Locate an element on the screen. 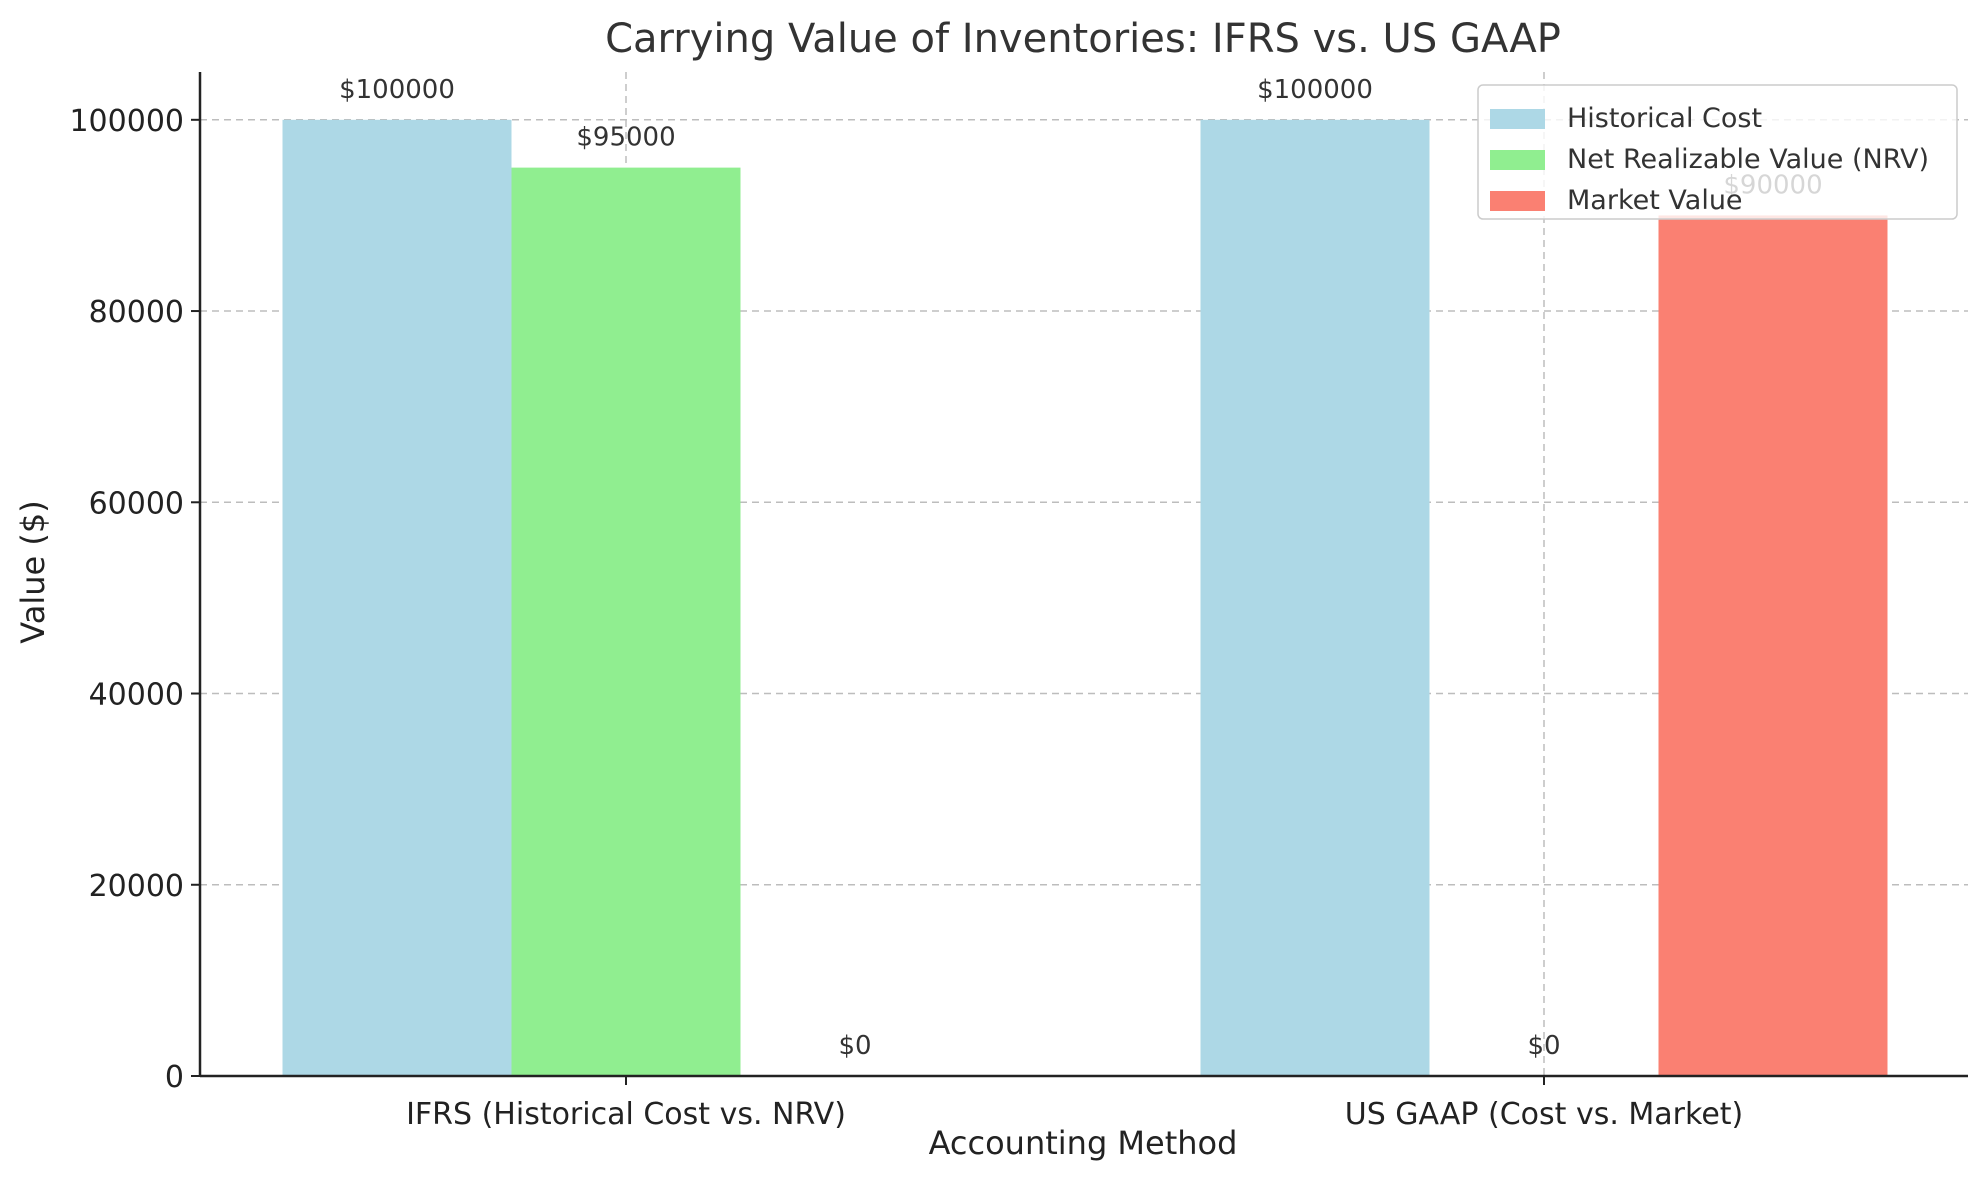  legend-label: Market Value is located at coordinates (1655, 200).